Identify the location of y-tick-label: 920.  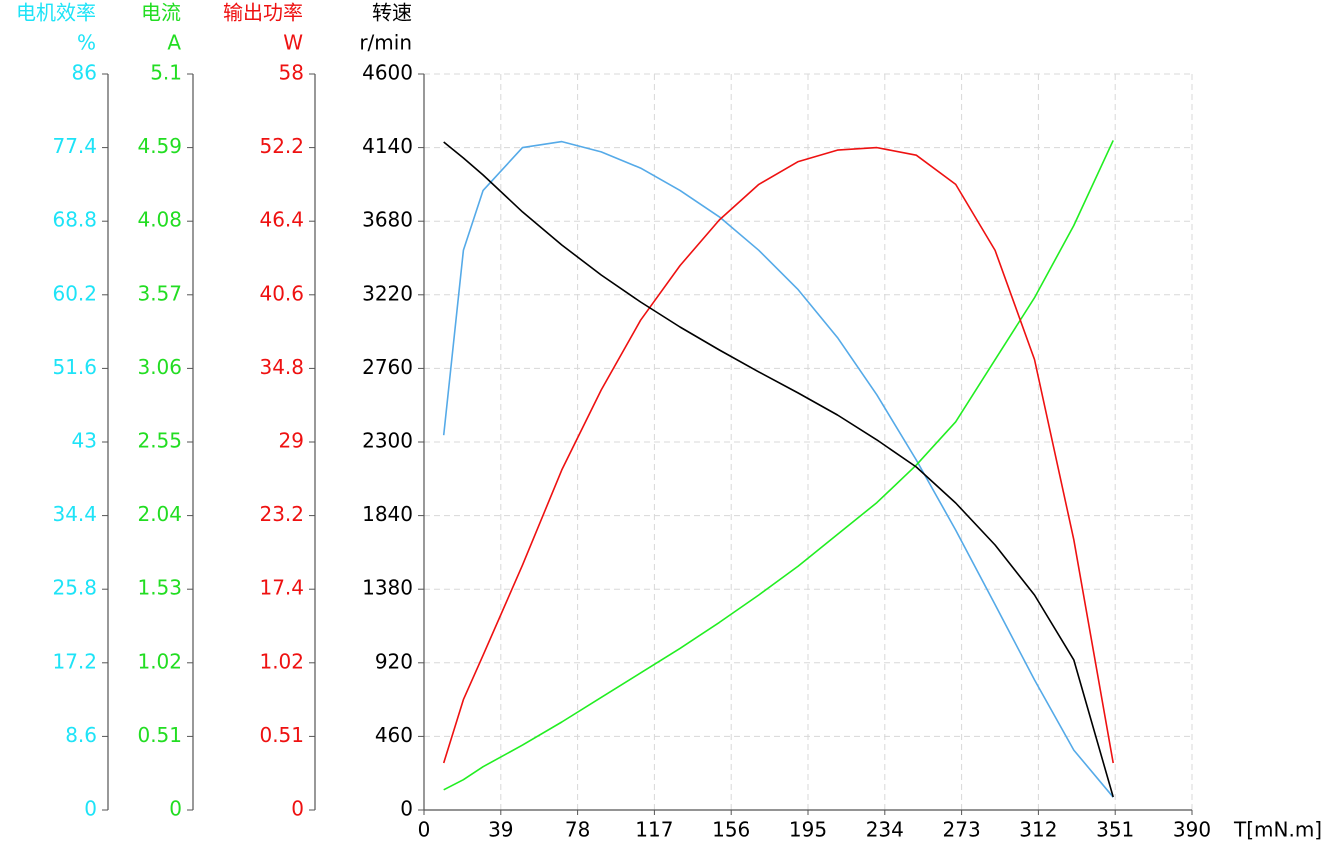
(394, 661).